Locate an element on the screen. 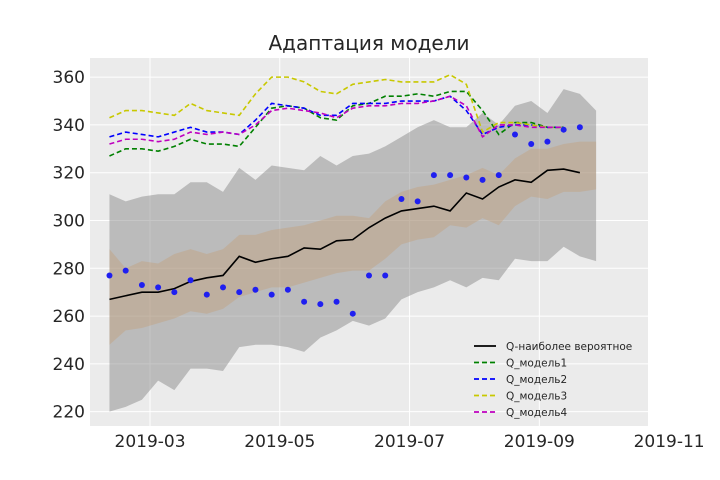 The width and height of the screenshot is (720, 480). y-tick-label: 320 is located at coordinates (69, 174).